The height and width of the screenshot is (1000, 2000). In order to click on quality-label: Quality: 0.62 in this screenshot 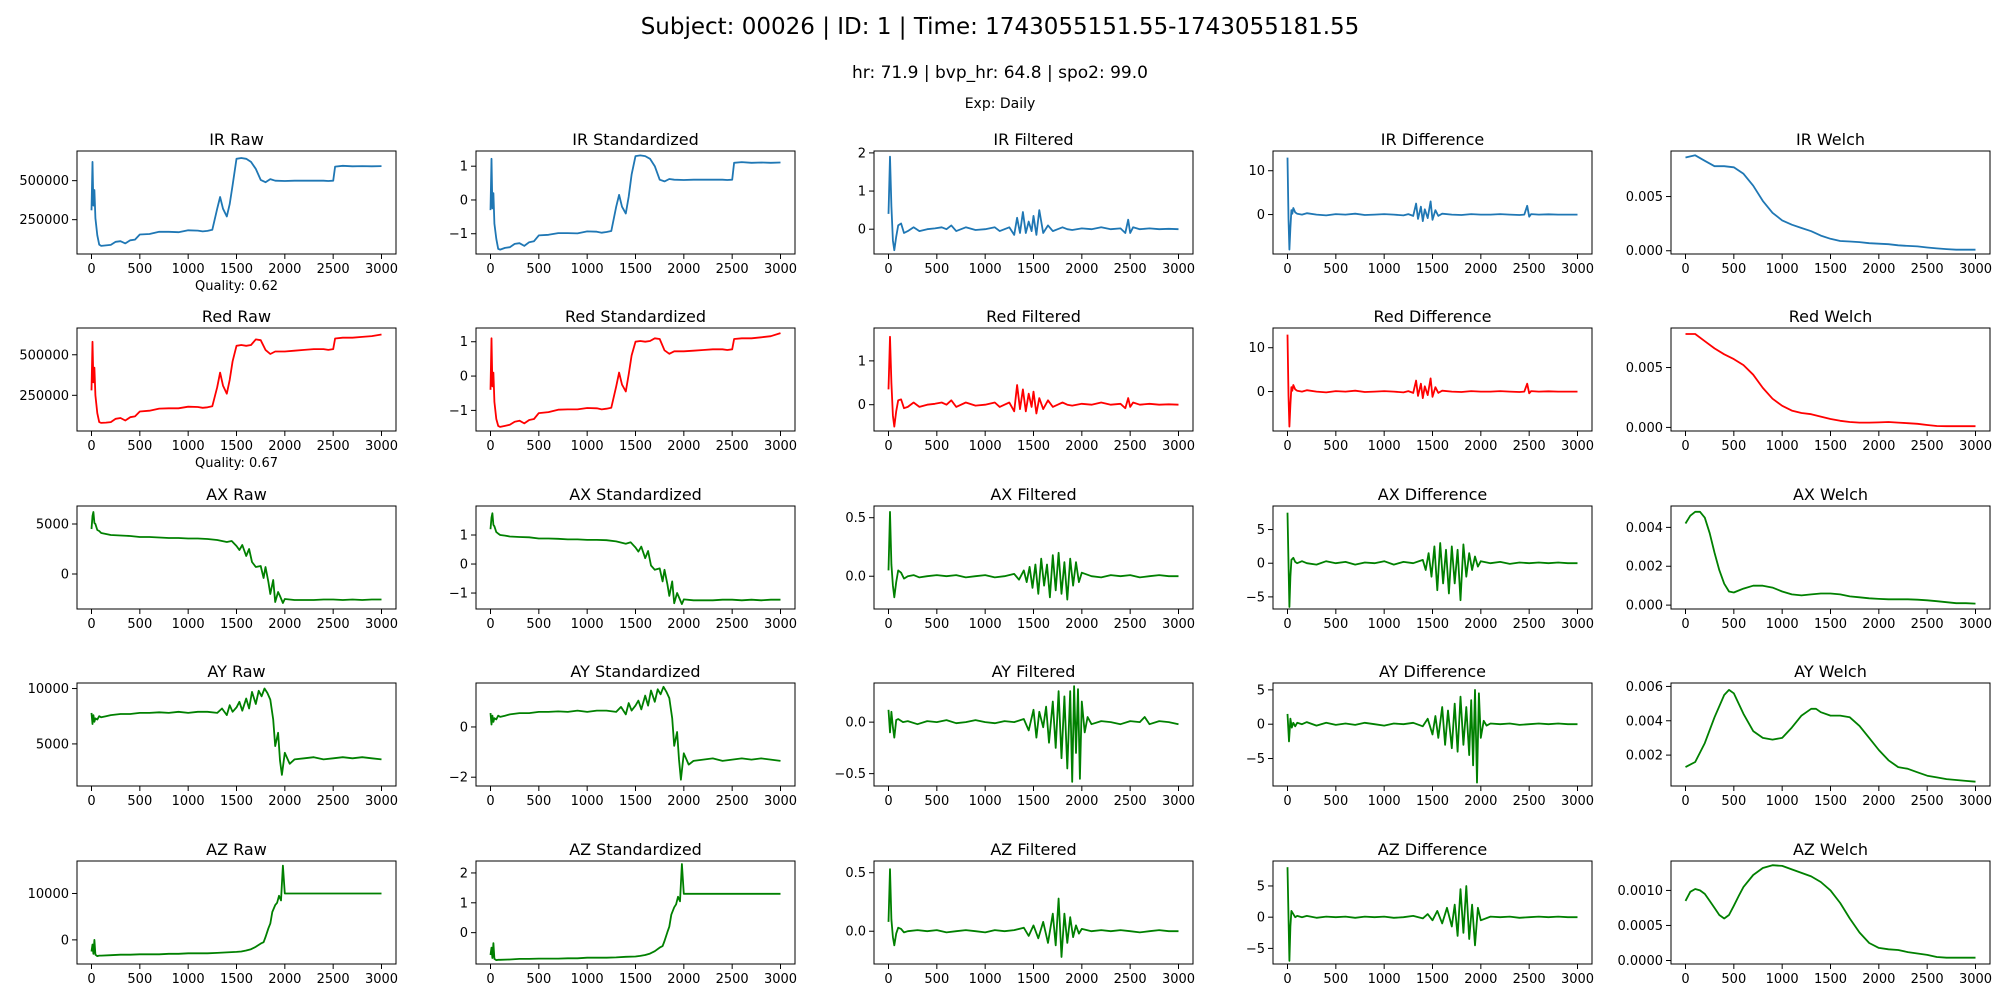, I will do `click(236, 286)`.